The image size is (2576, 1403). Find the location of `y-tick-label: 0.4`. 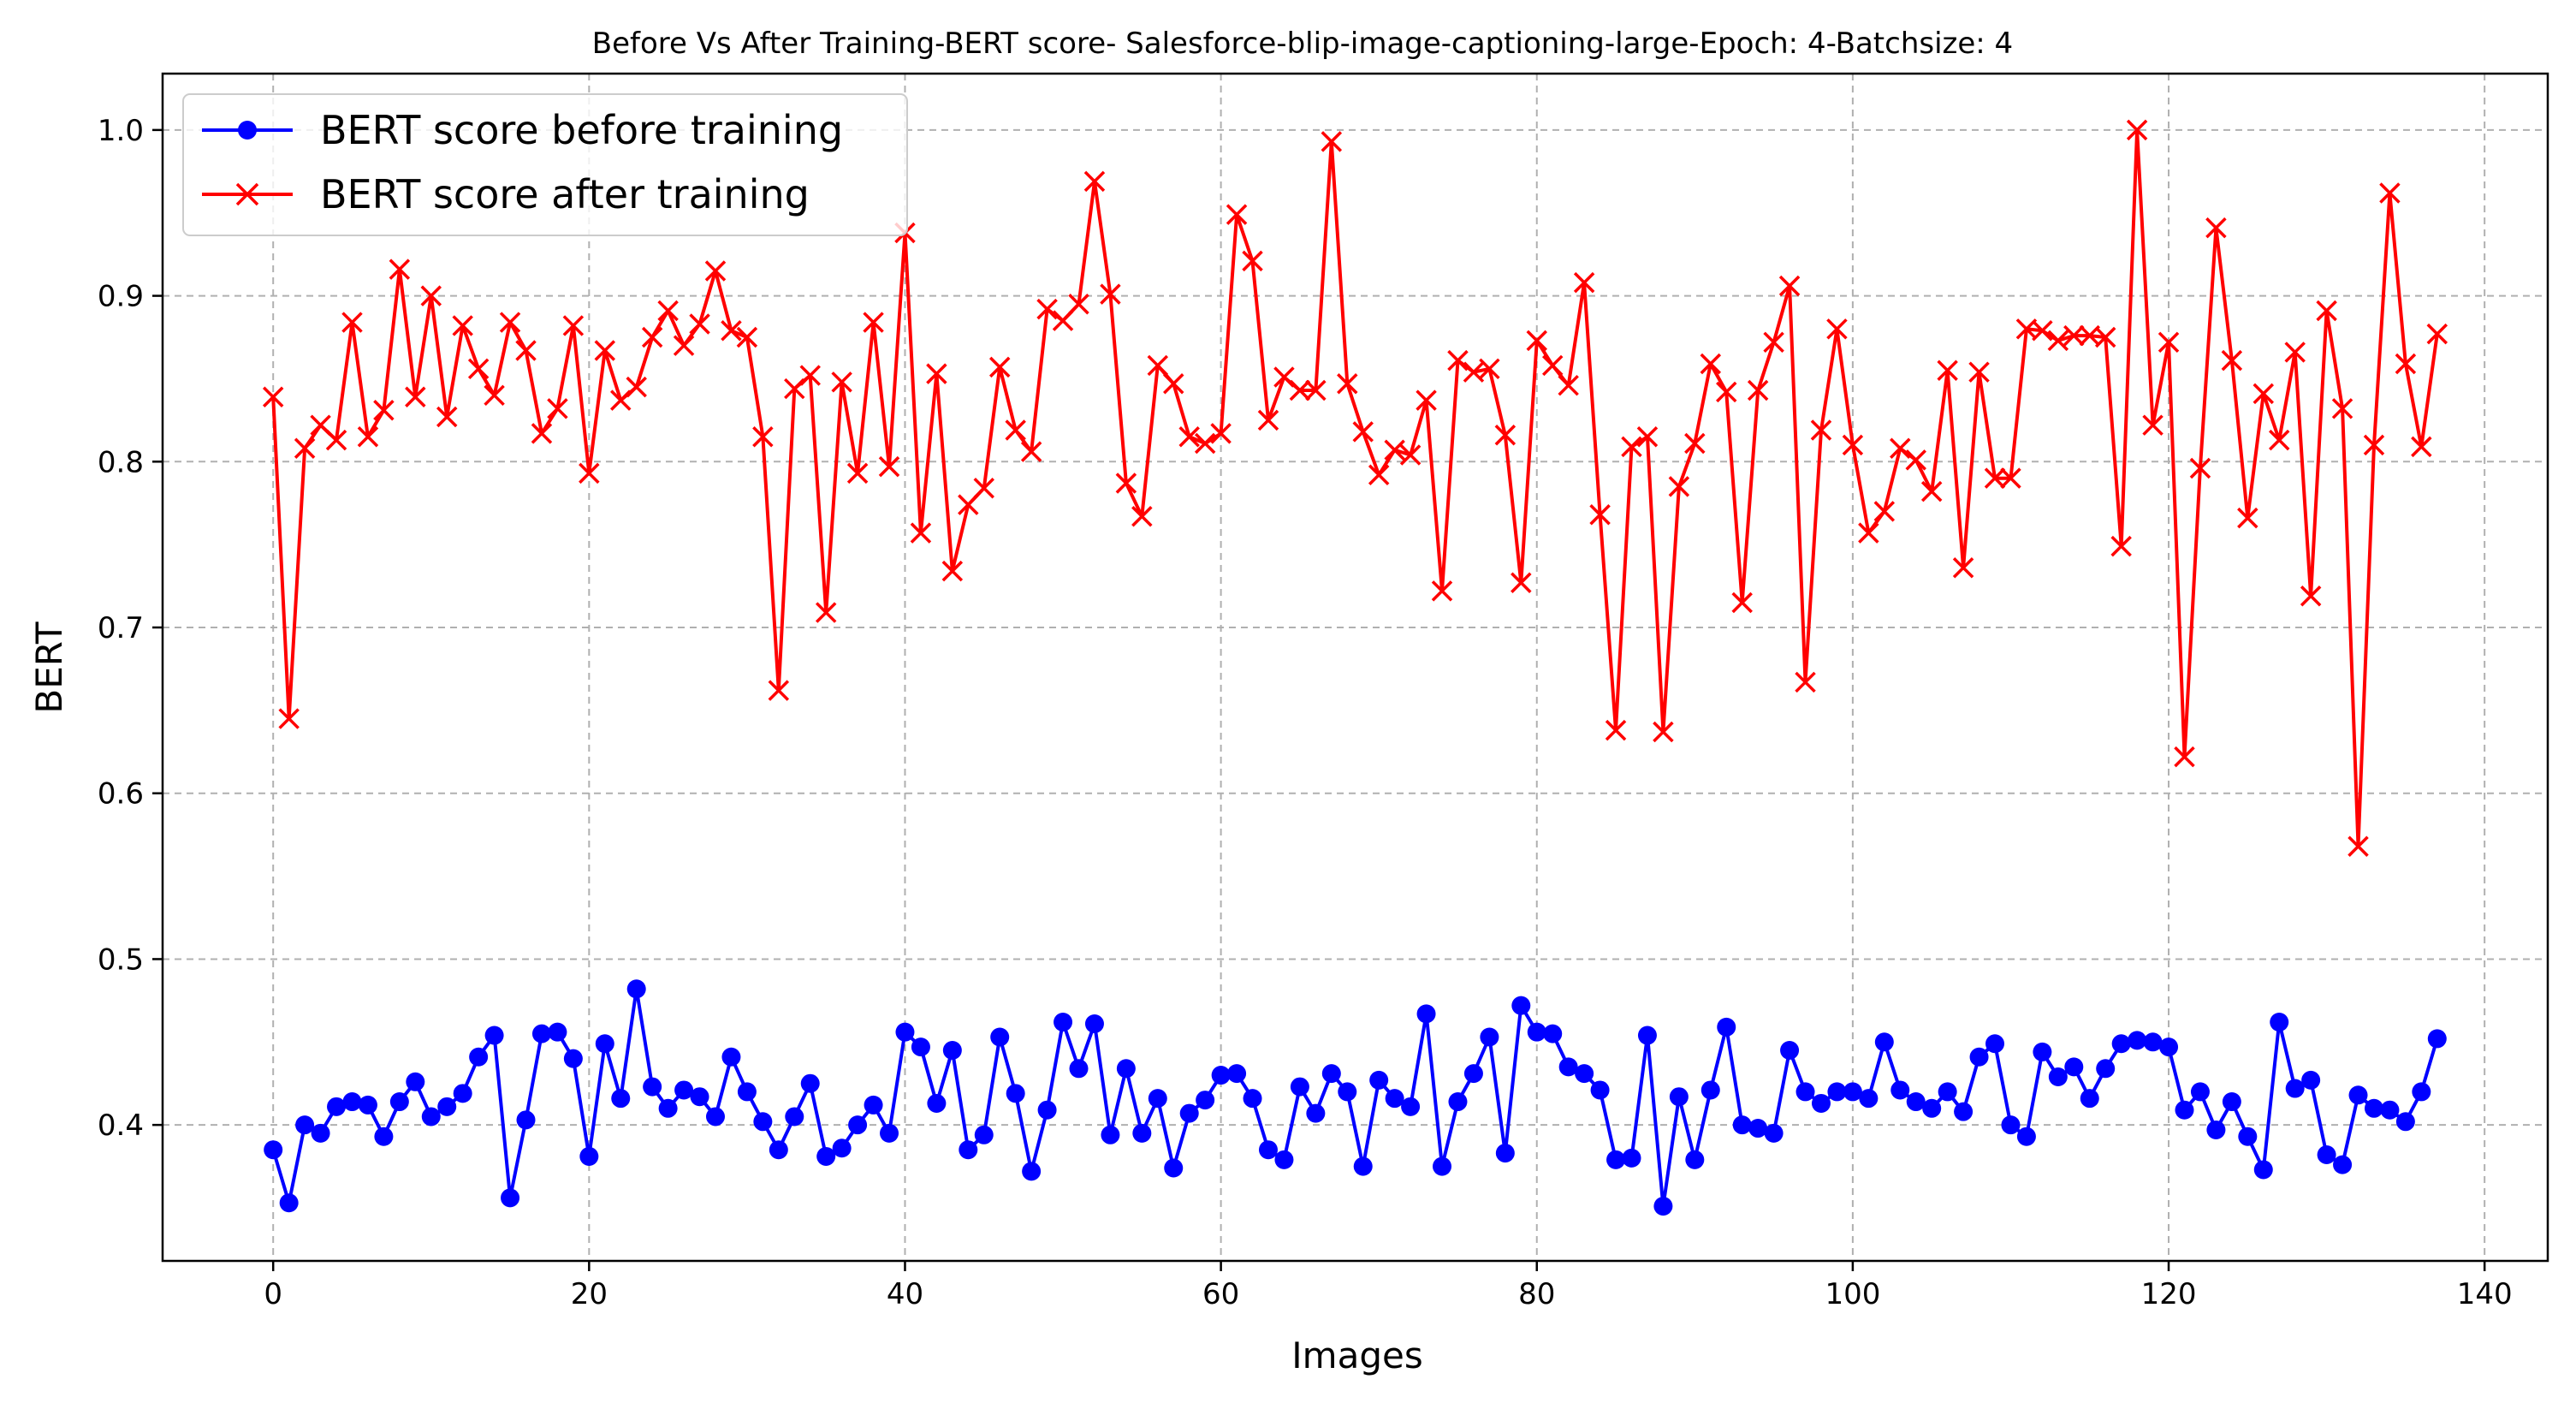

y-tick-label: 0.4 is located at coordinates (121, 1126).